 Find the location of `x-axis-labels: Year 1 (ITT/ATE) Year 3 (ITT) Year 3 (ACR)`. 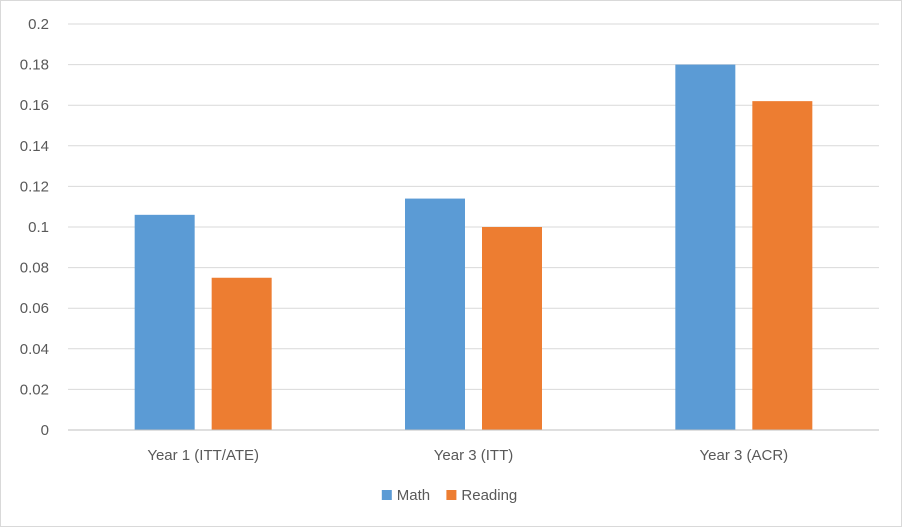

x-axis-labels: Year 1 (ITT/ATE) Year 3 (ITT) Year 3 (ACR) is located at coordinates (467, 455).